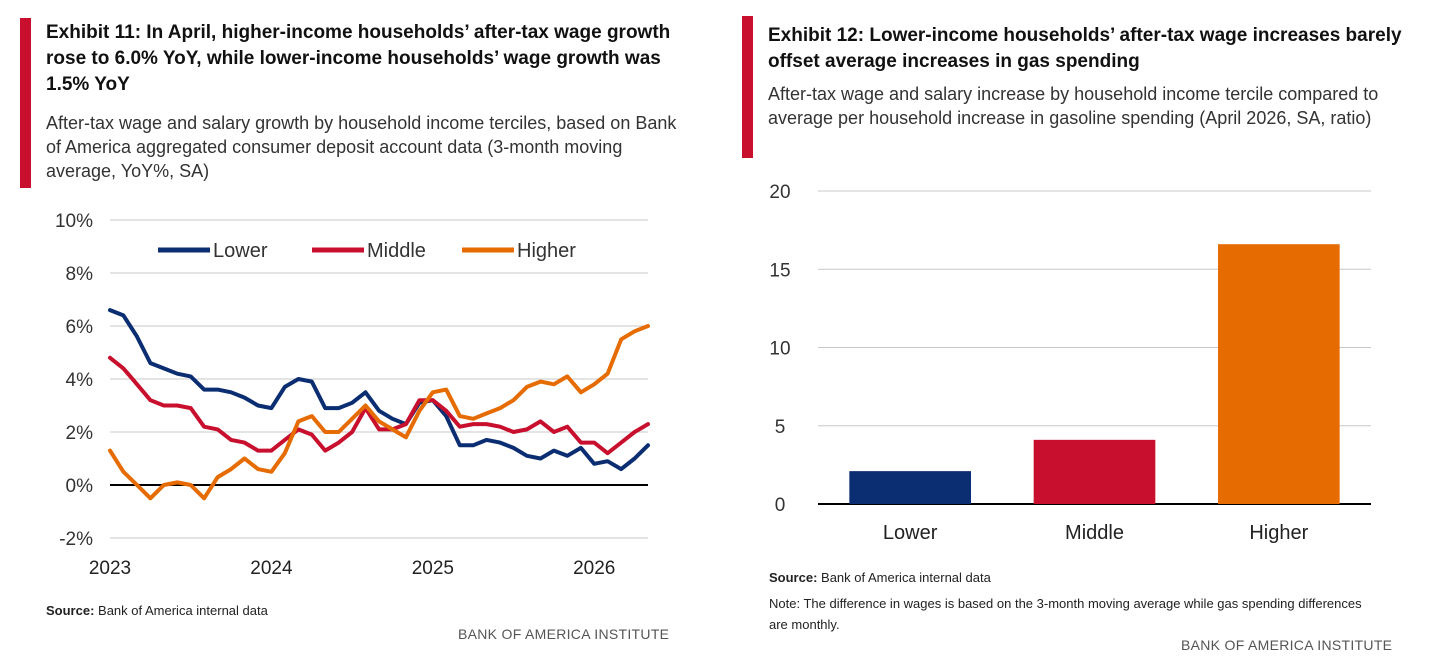  Describe the element at coordinates (80, 433) in the screenshot. I see `y-tick-label: 2%` at that location.